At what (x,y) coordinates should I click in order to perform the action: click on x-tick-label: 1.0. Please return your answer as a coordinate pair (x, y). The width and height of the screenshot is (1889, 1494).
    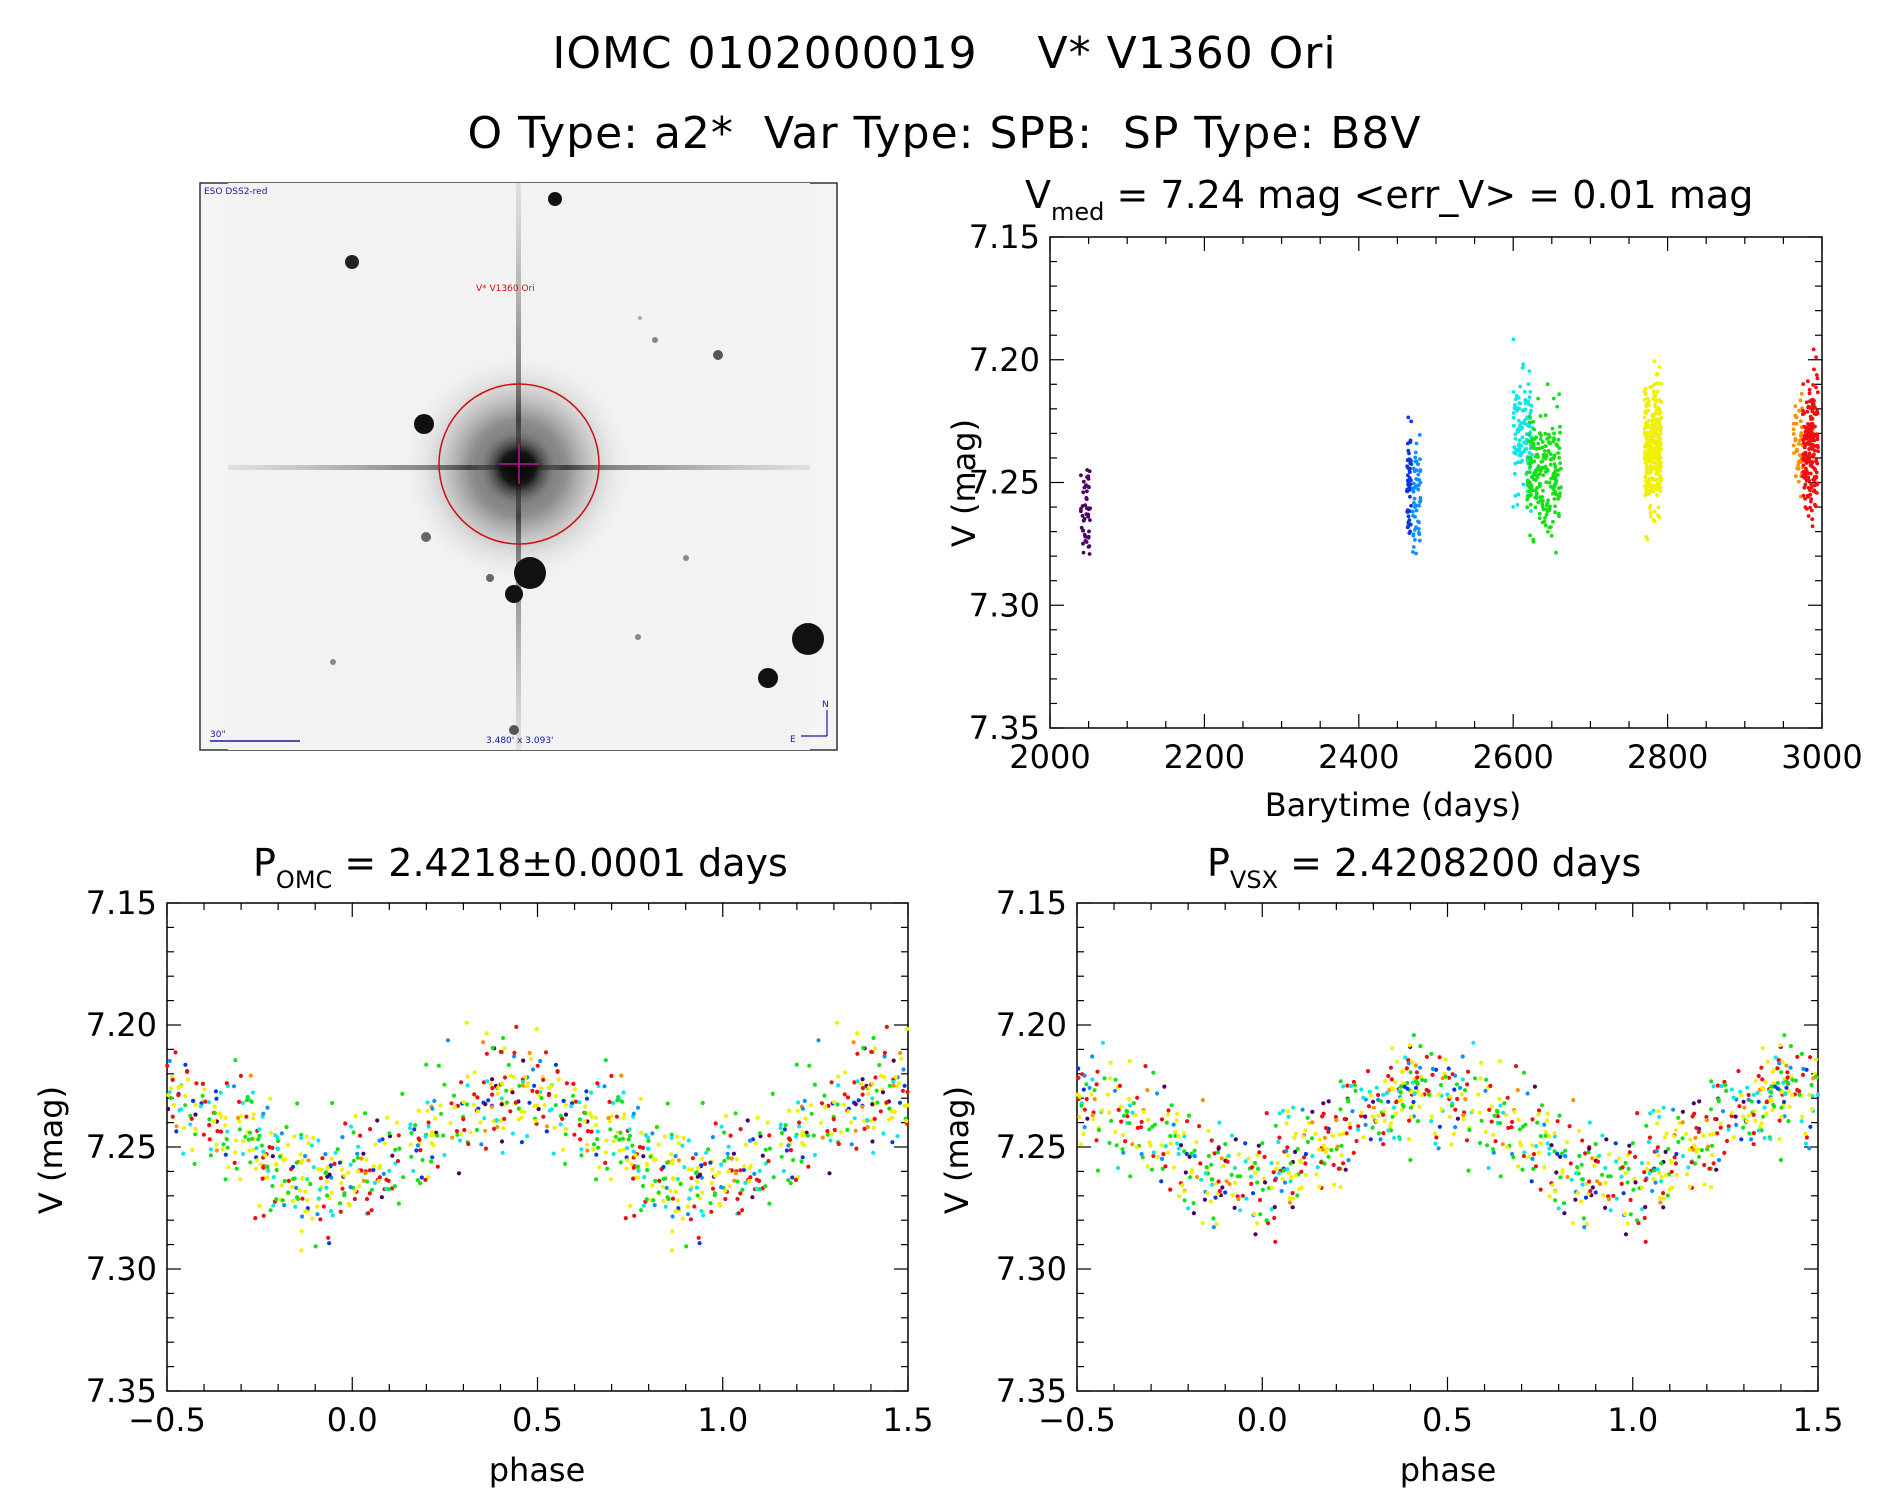
    Looking at the image, I should click on (1632, 1420).